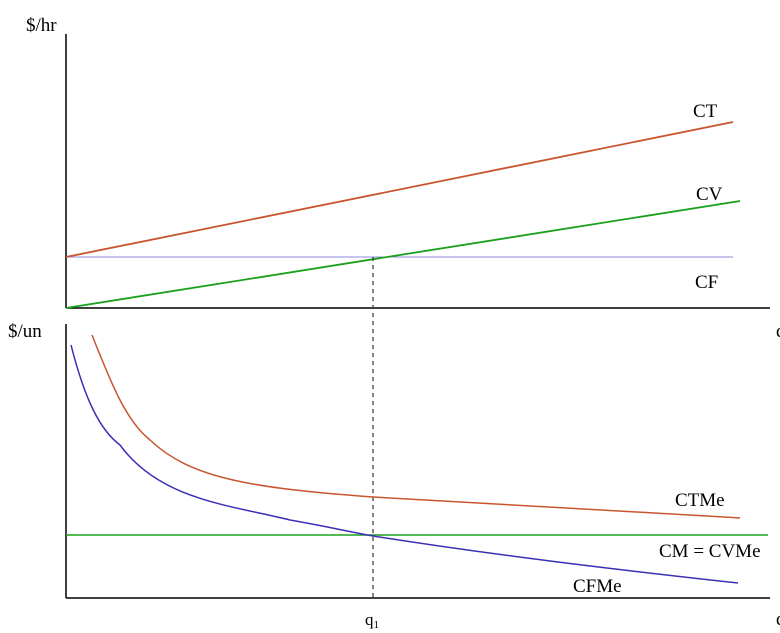 The height and width of the screenshot is (633, 780). I want to click on cf-label: CF, so click(706, 282).